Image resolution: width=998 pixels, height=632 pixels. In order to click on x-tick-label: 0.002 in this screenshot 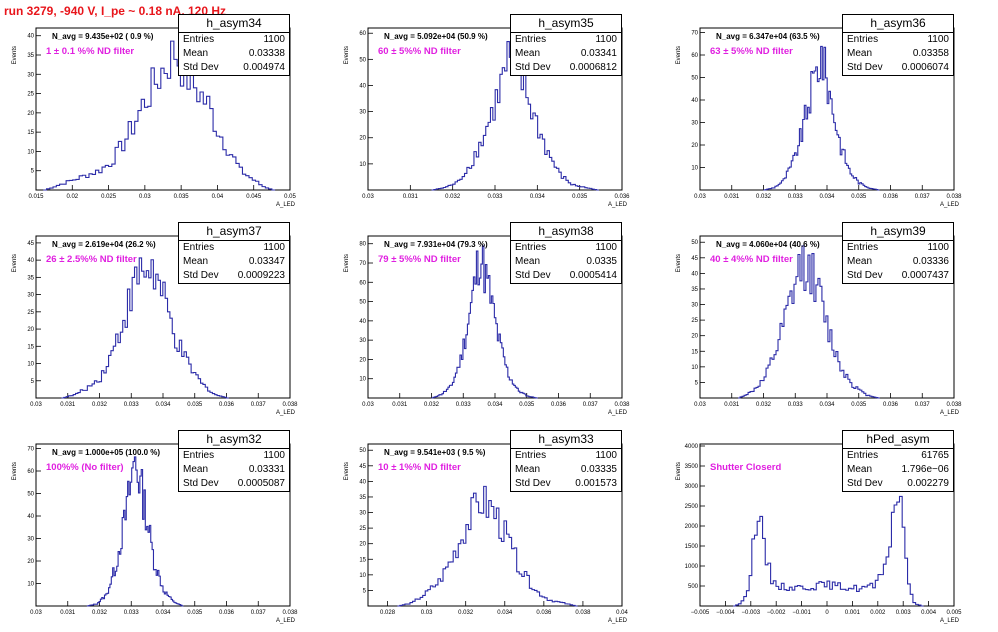, I will do `click(878, 613)`.